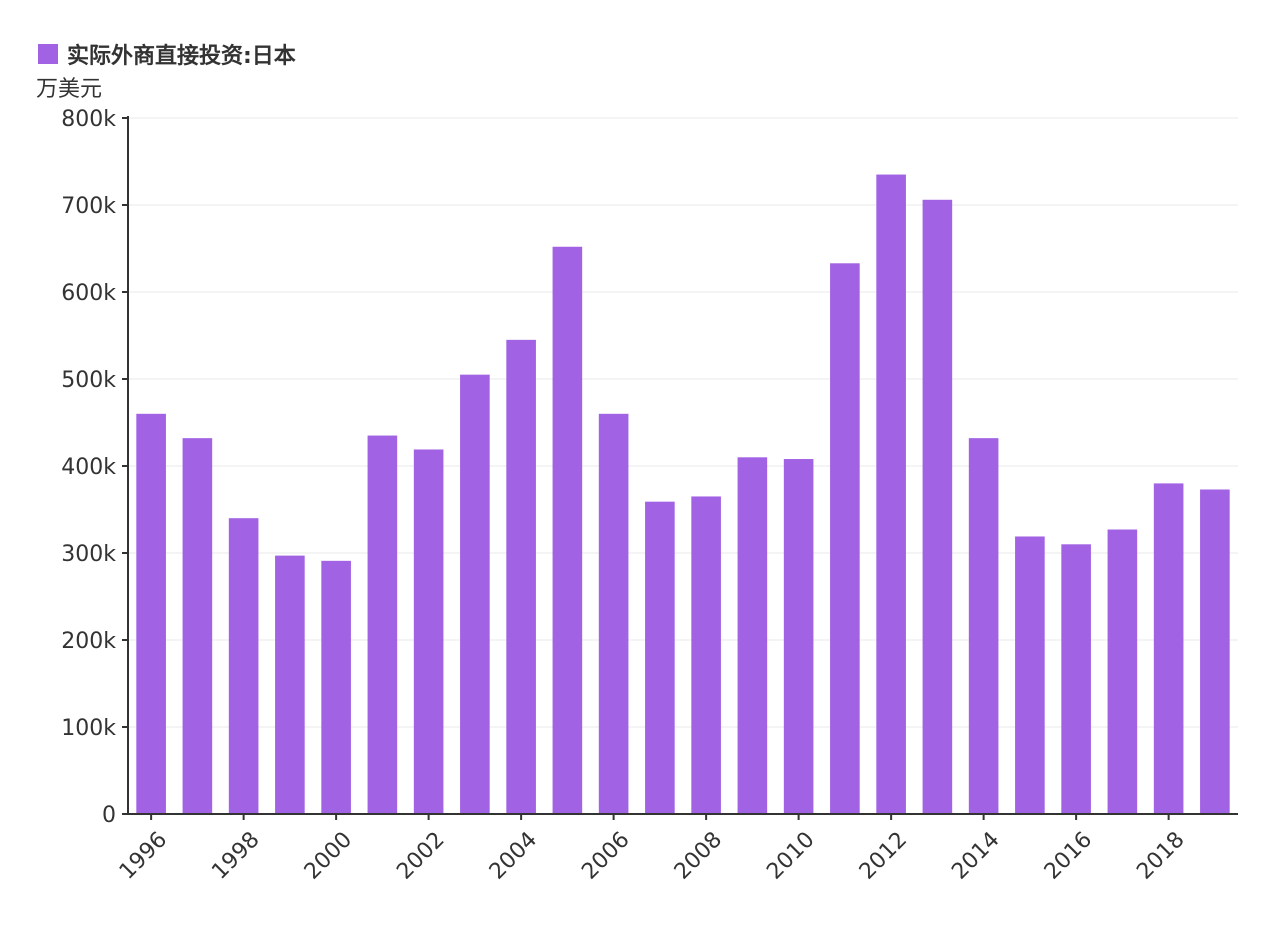 The image size is (1269, 952). I want to click on bar-2016, so click(1076, 679).